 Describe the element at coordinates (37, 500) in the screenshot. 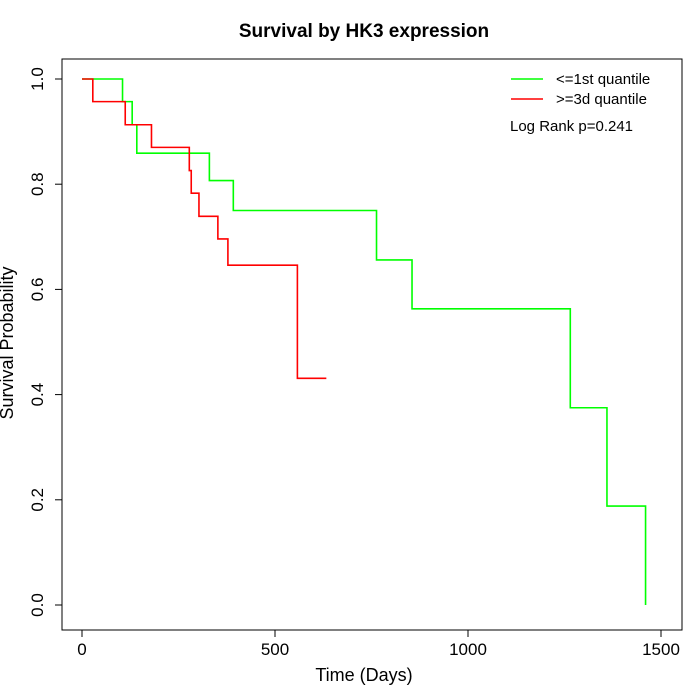

I see `y-tick-label: 0.2` at that location.